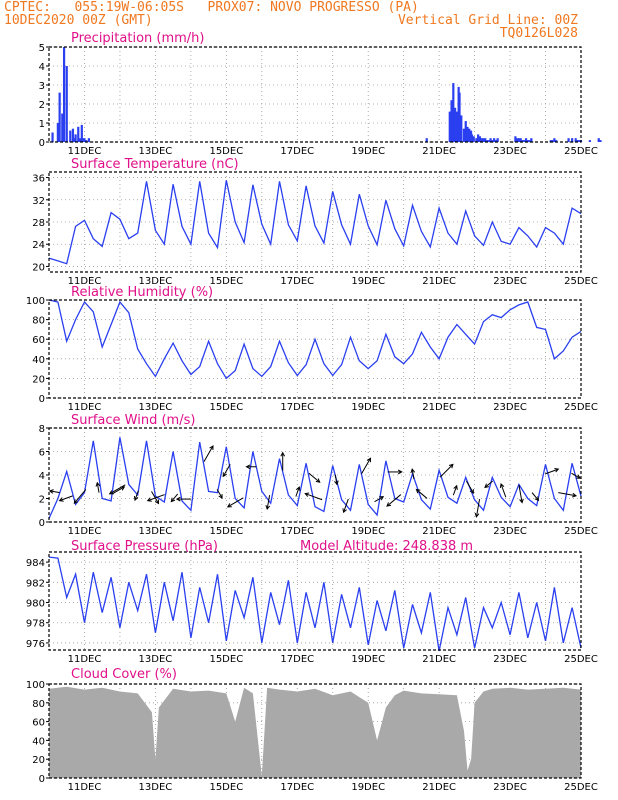 The height and width of the screenshot is (800, 618). What do you see at coordinates (38, 223) in the screenshot?
I see `y-tick-label: 28` at bounding box center [38, 223].